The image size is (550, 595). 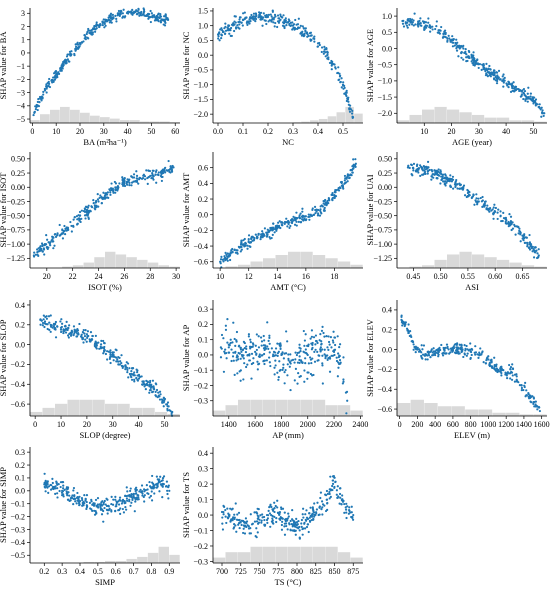 What do you see at coordinates (268, 131) in the screenshot?
I see `x-tick-label: 0.2` at bounding box center [268, 131].